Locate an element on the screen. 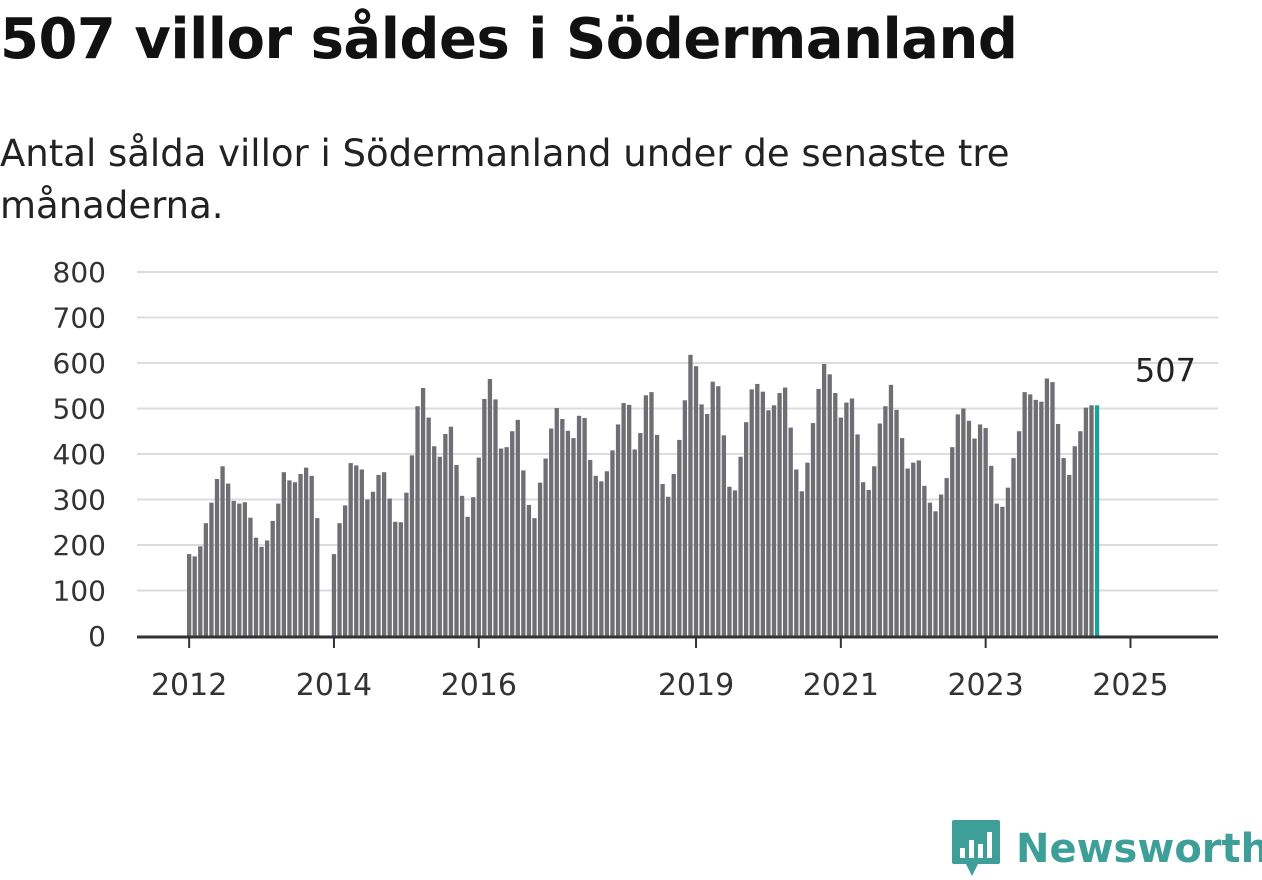 This screenshot has height=880, width=1262. brand-name: Newsworthy is located at coordinates (1139, 849).